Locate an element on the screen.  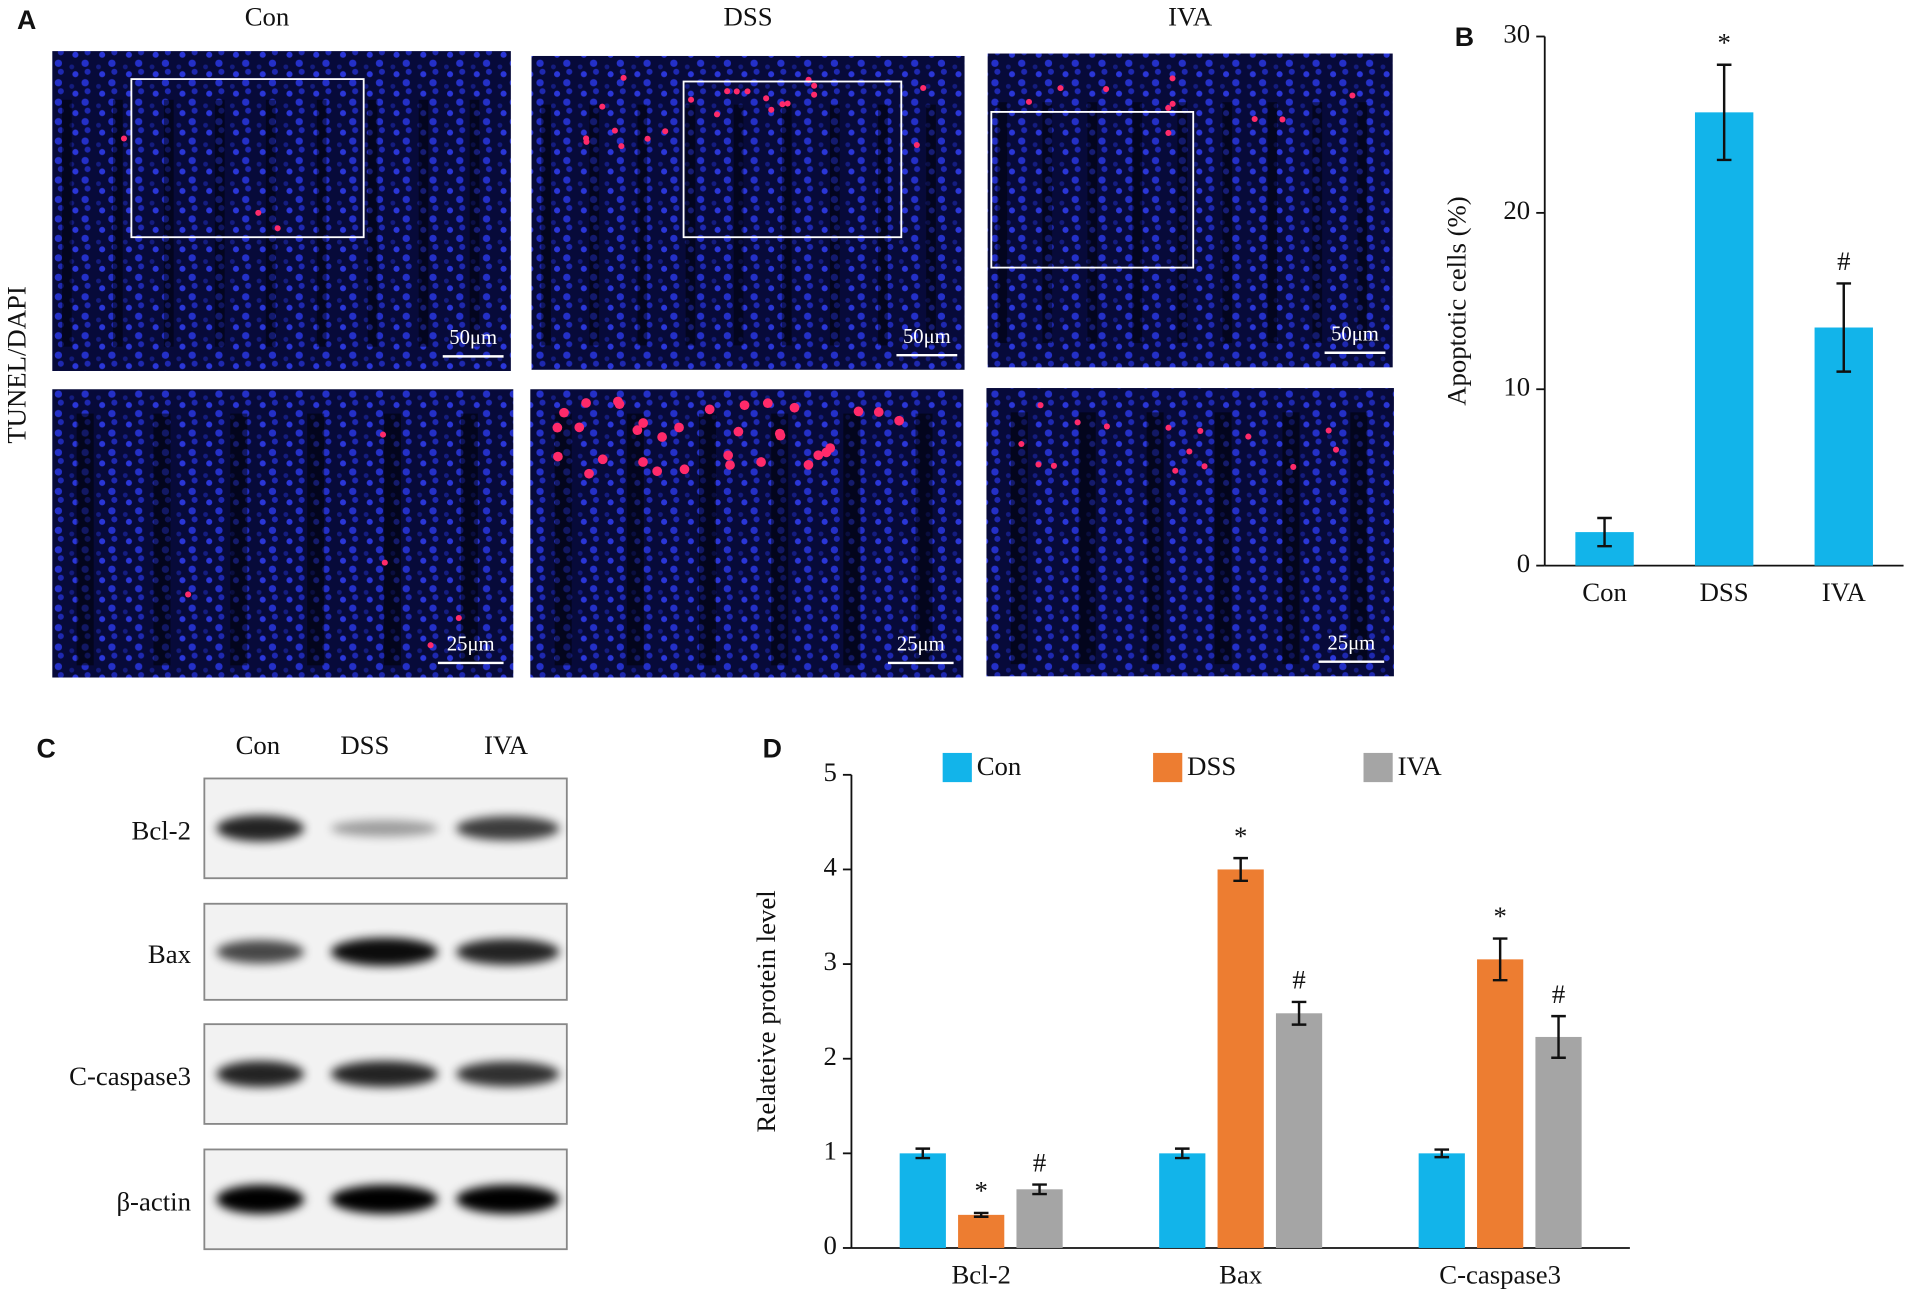
group-label: DSS is located at coordinates (748, 17).